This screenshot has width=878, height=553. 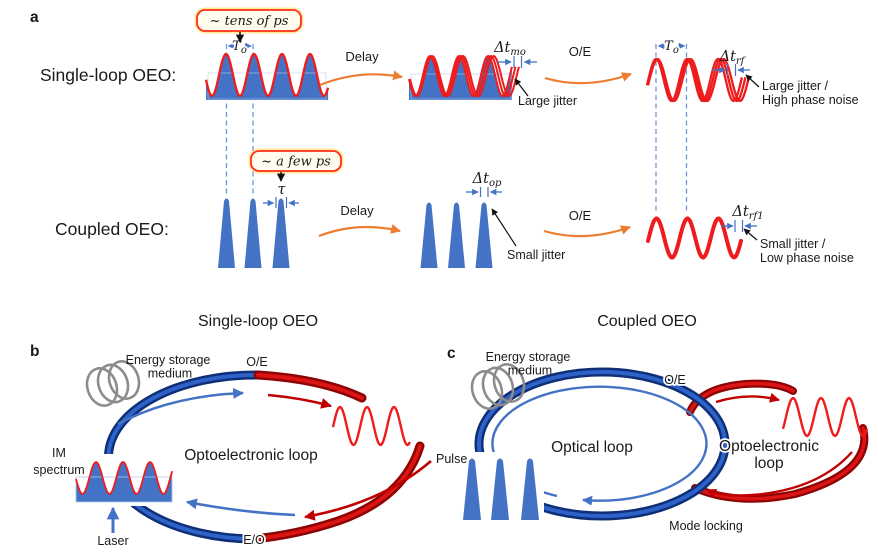 What do you see at coordinates (361, 78) in the screenshot?
I see `delay1-arrow` at bounding box center [361, 78].